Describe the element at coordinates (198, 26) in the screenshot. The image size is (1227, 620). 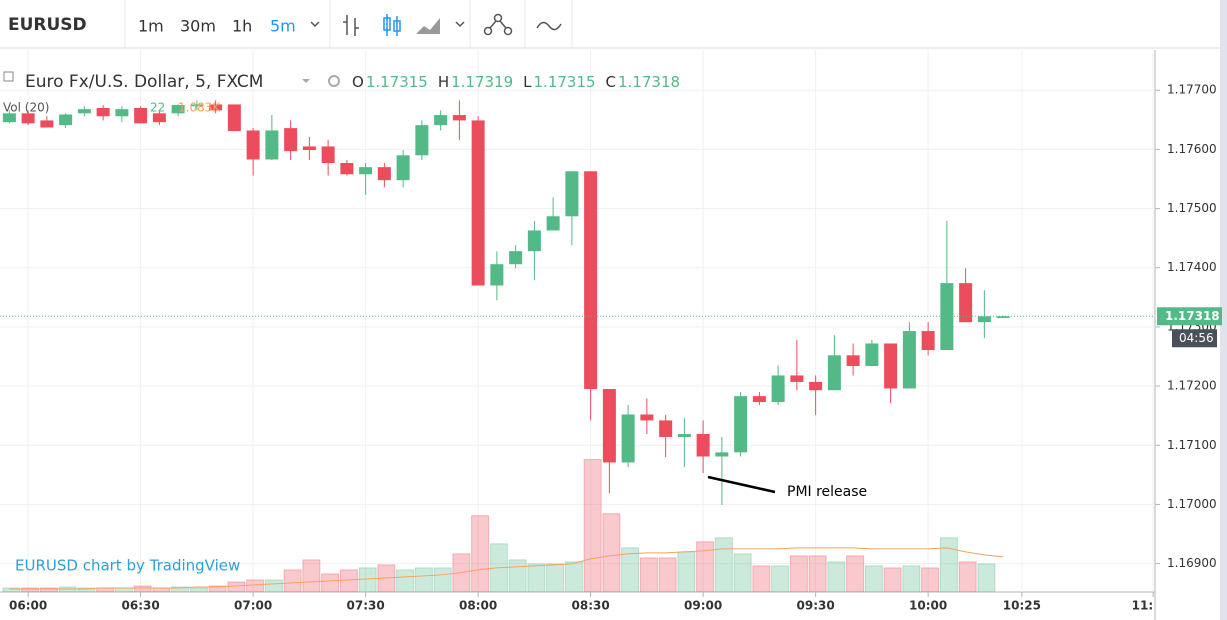
I see `interval: 30m` at that location.